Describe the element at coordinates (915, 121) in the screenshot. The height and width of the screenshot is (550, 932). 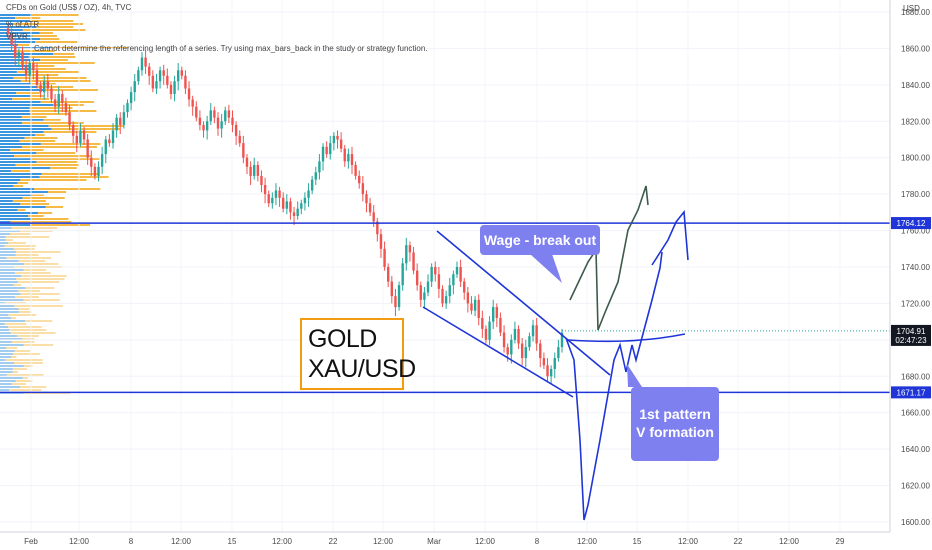
I see `y-tick-label: 1820.00` at that location.